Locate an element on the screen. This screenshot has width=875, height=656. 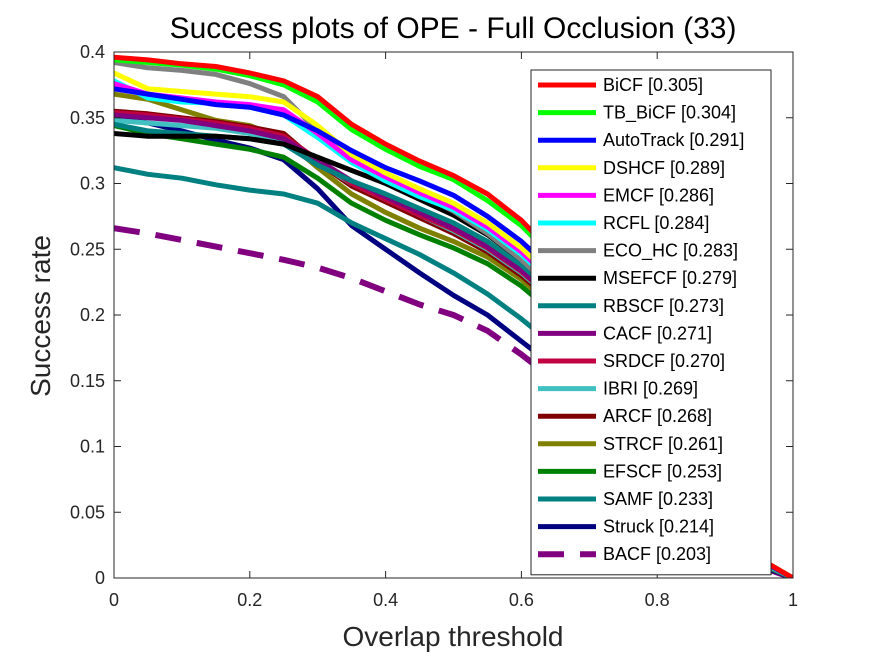
y-tick-label: 0.4 is located at coordinates (92, 52).